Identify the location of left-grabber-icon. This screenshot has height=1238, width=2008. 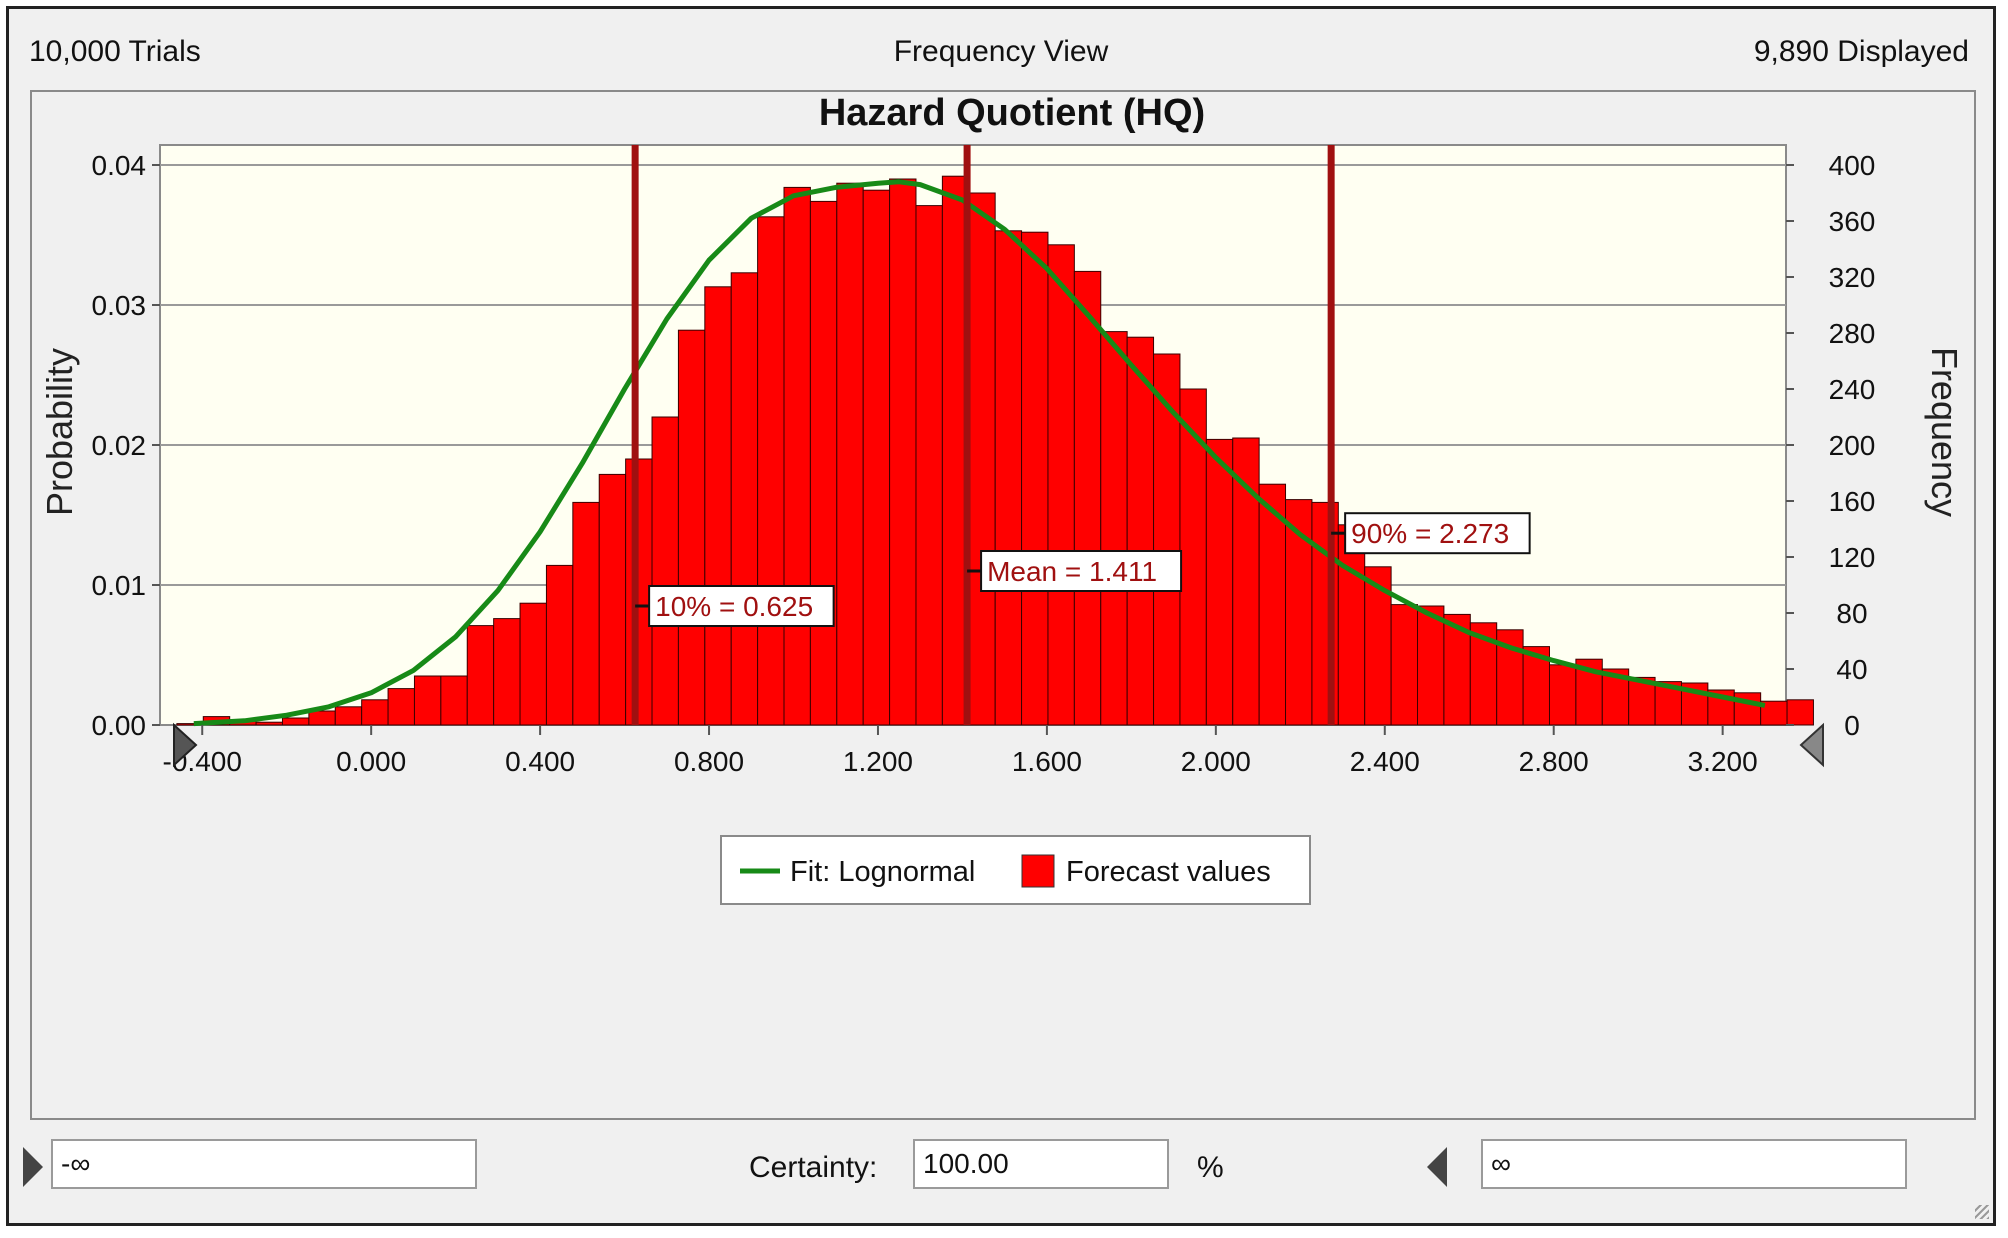
(33, 1167).